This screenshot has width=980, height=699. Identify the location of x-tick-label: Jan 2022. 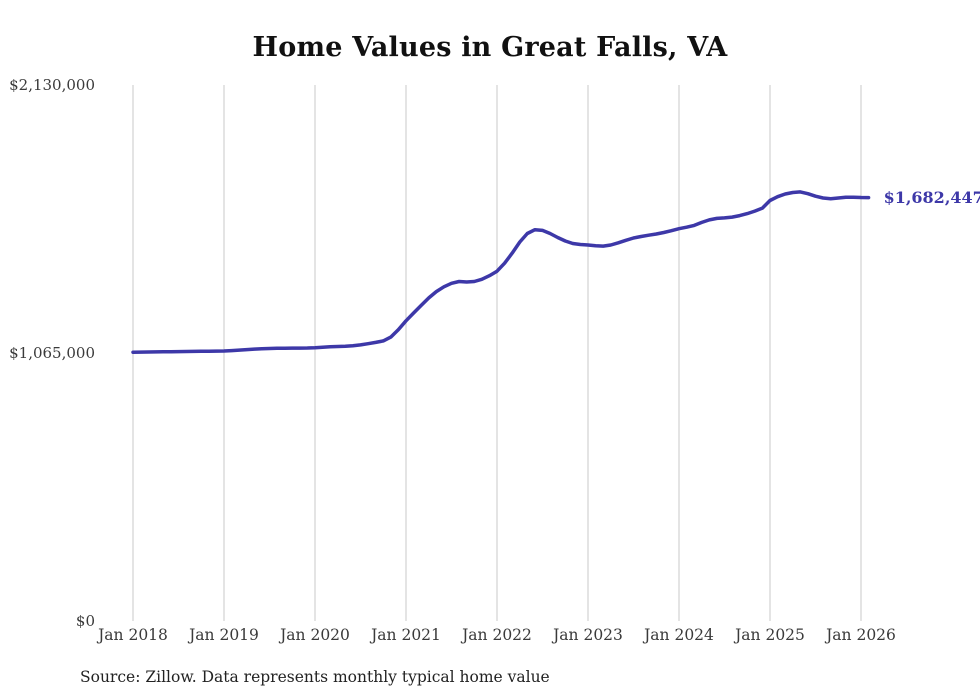
(497, 635).